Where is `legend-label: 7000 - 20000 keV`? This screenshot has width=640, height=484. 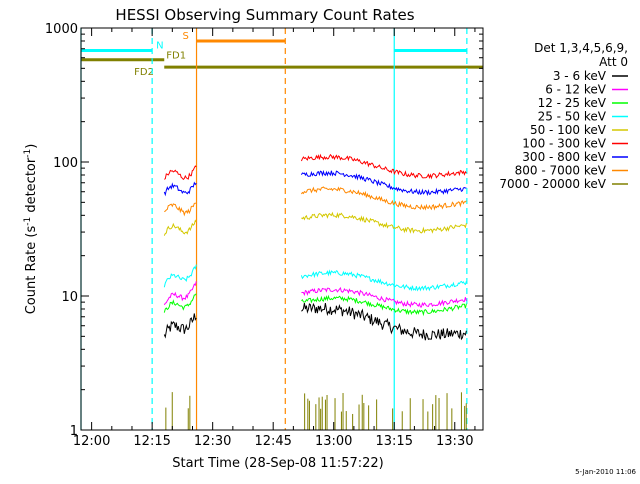 legend-label: 7000 - 20000 keV is located at coordinates (552, 184).